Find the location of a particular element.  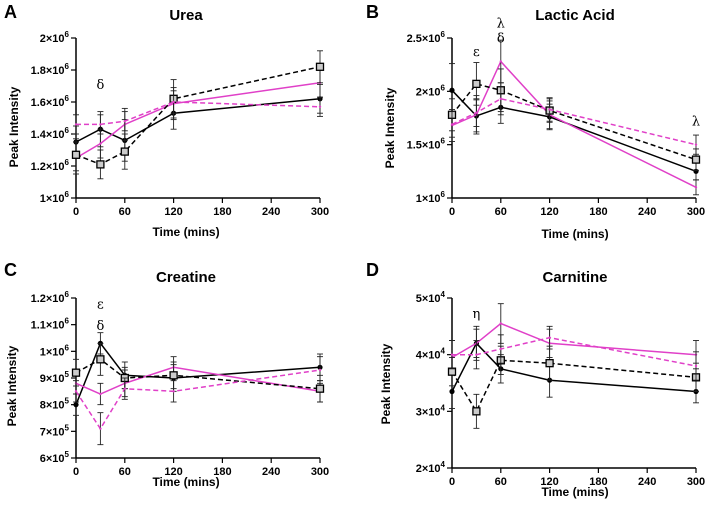

y-tick-label: 2×10⁴ is located at coordinates (431, 467).